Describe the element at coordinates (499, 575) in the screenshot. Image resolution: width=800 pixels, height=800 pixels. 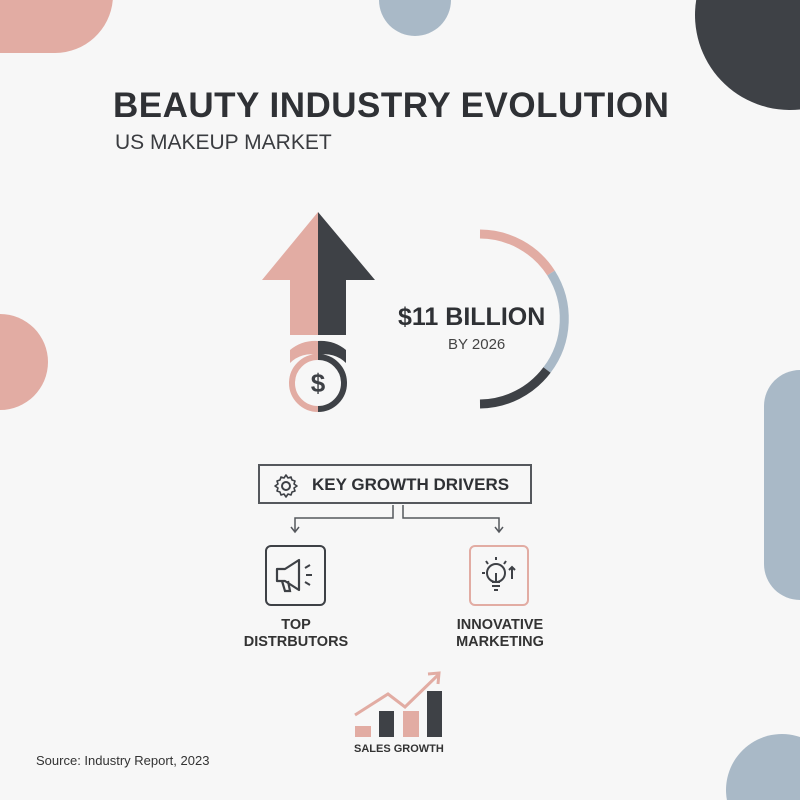
I see `lightbulb-icon` at that location.